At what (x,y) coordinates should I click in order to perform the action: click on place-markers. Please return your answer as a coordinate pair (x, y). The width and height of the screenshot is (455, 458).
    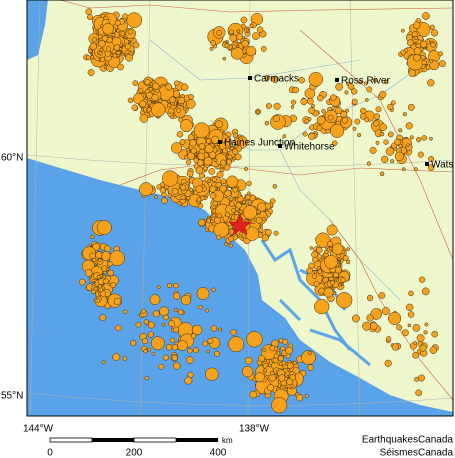
    Looking at the image, I should click on (323, 121).